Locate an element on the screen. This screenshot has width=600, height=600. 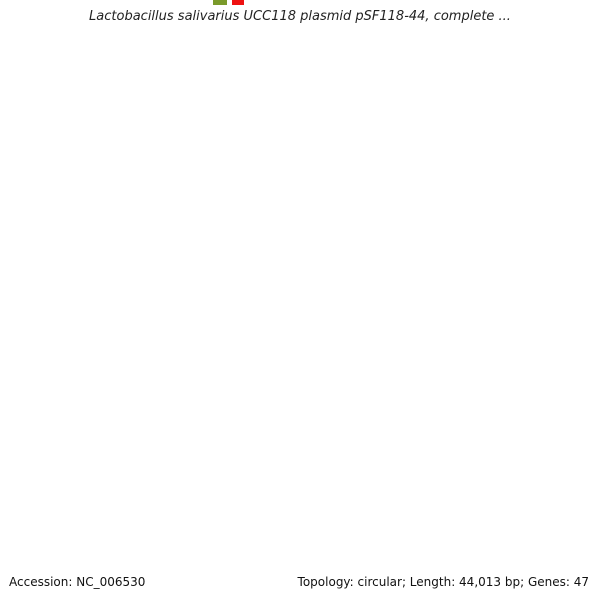
partial-feature-red is located at coordinates (238, 2).